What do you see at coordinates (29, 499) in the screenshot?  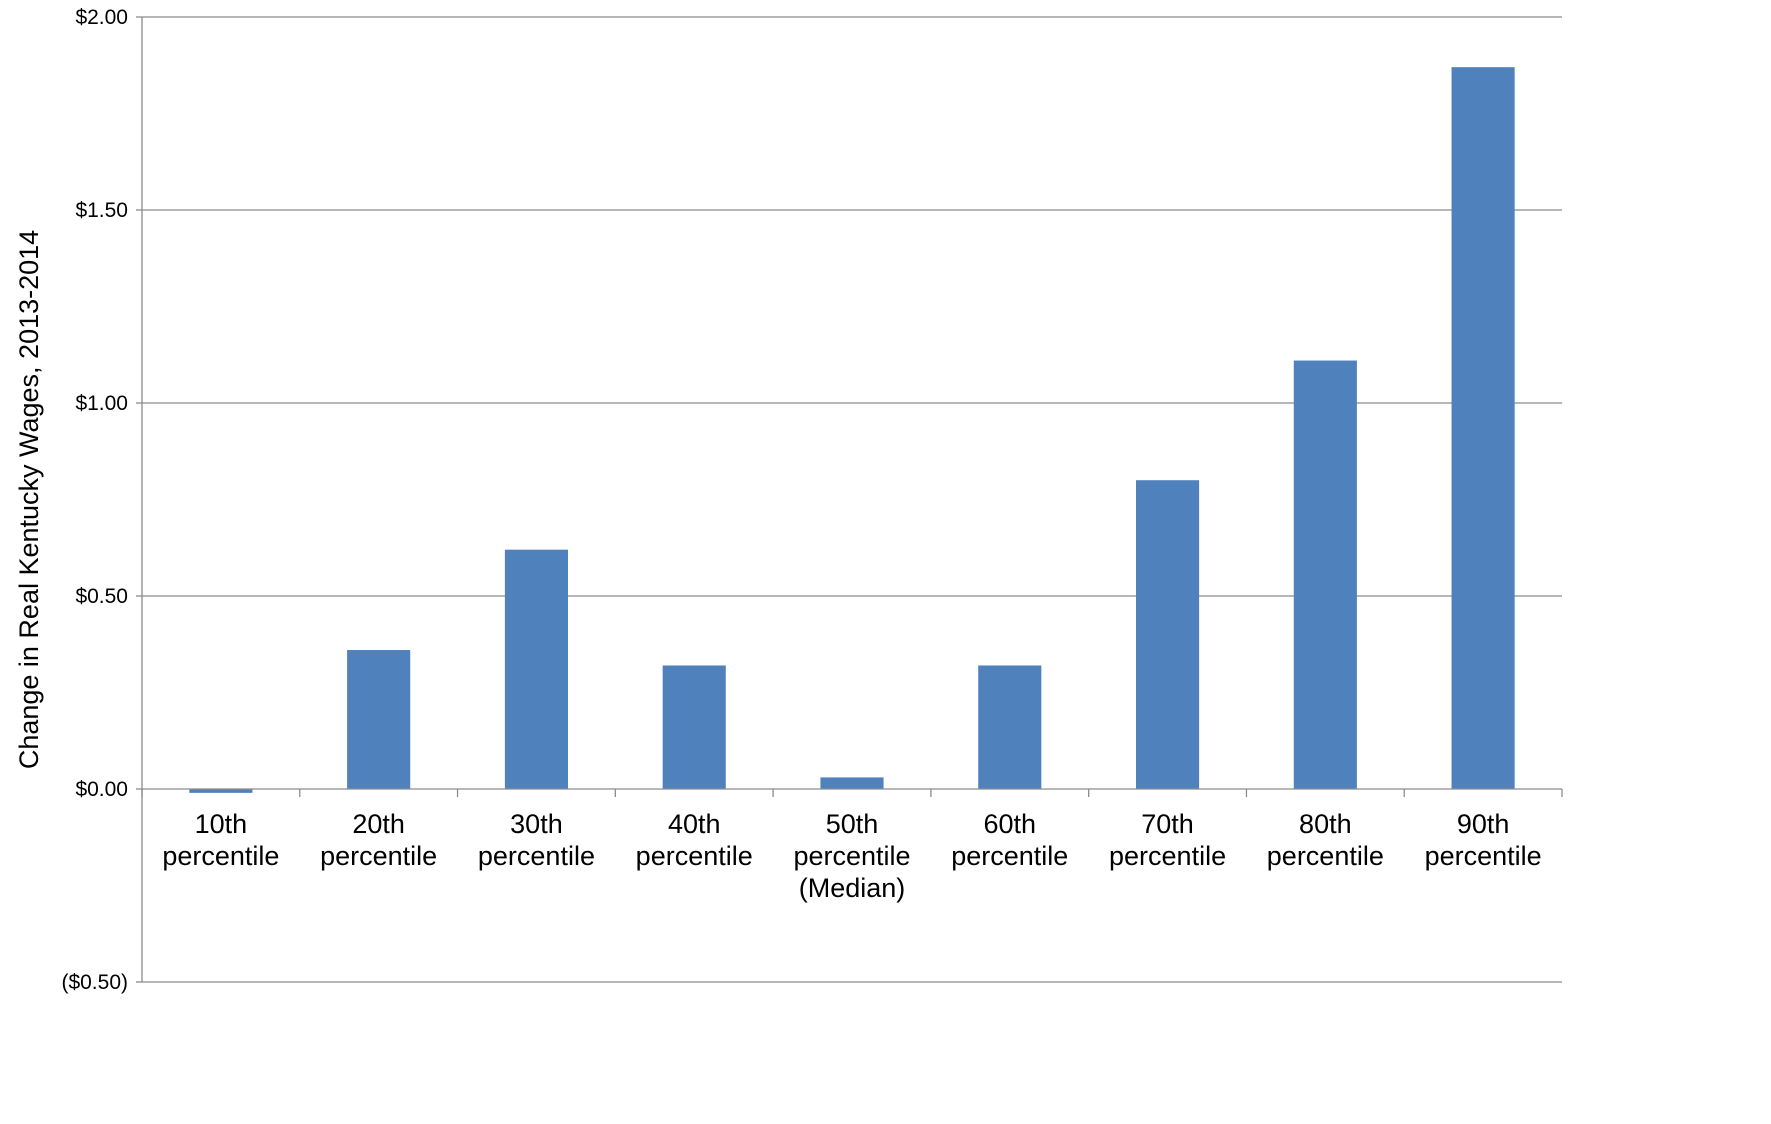 I see `y-axis-title: Change in Real Kentucky Wages, 2013-2014` at bounding box center [29, 499].